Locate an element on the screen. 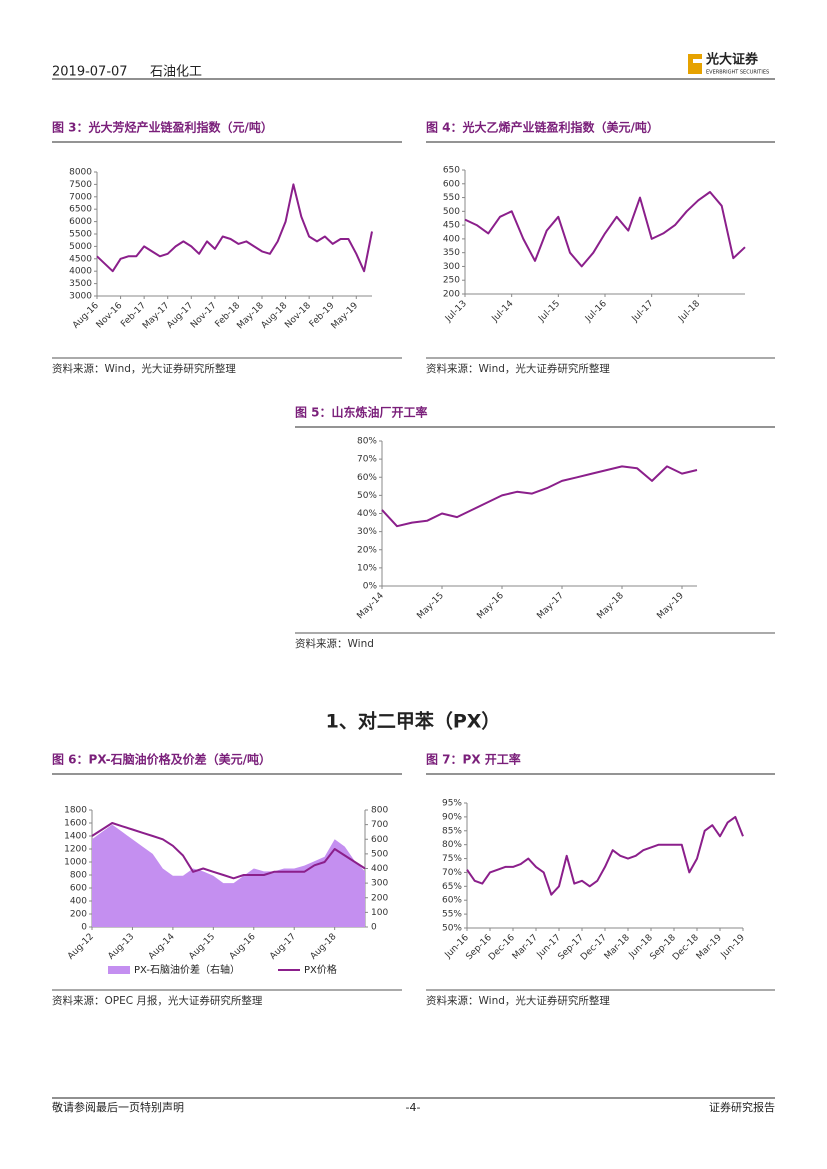 The height and width of the screenshot is (1169, 827). y-tick-label: 6500 is located at coordinates (80, 210).